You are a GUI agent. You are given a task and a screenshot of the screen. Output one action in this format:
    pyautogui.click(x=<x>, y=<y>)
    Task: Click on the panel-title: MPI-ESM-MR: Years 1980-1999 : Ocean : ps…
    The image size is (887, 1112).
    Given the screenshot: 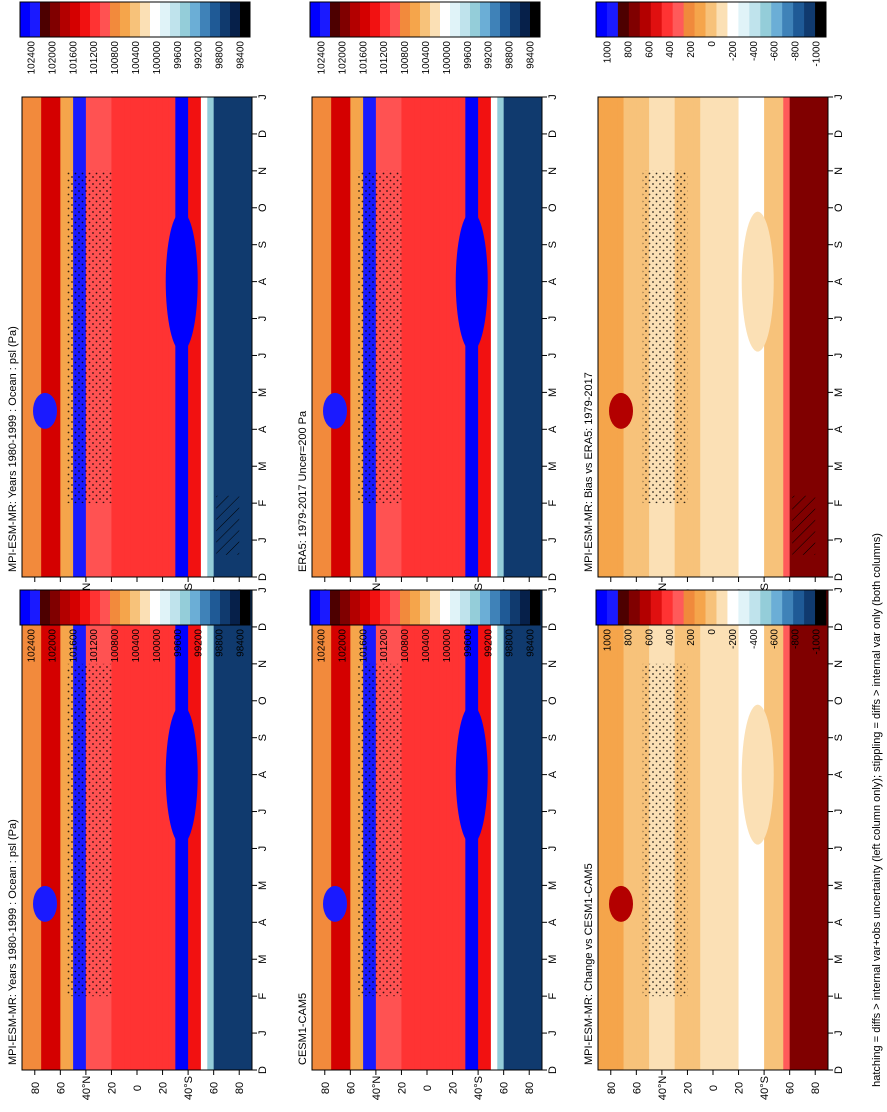 What is the action you would take?
    pyautogui.click(x=13, y=942)
    